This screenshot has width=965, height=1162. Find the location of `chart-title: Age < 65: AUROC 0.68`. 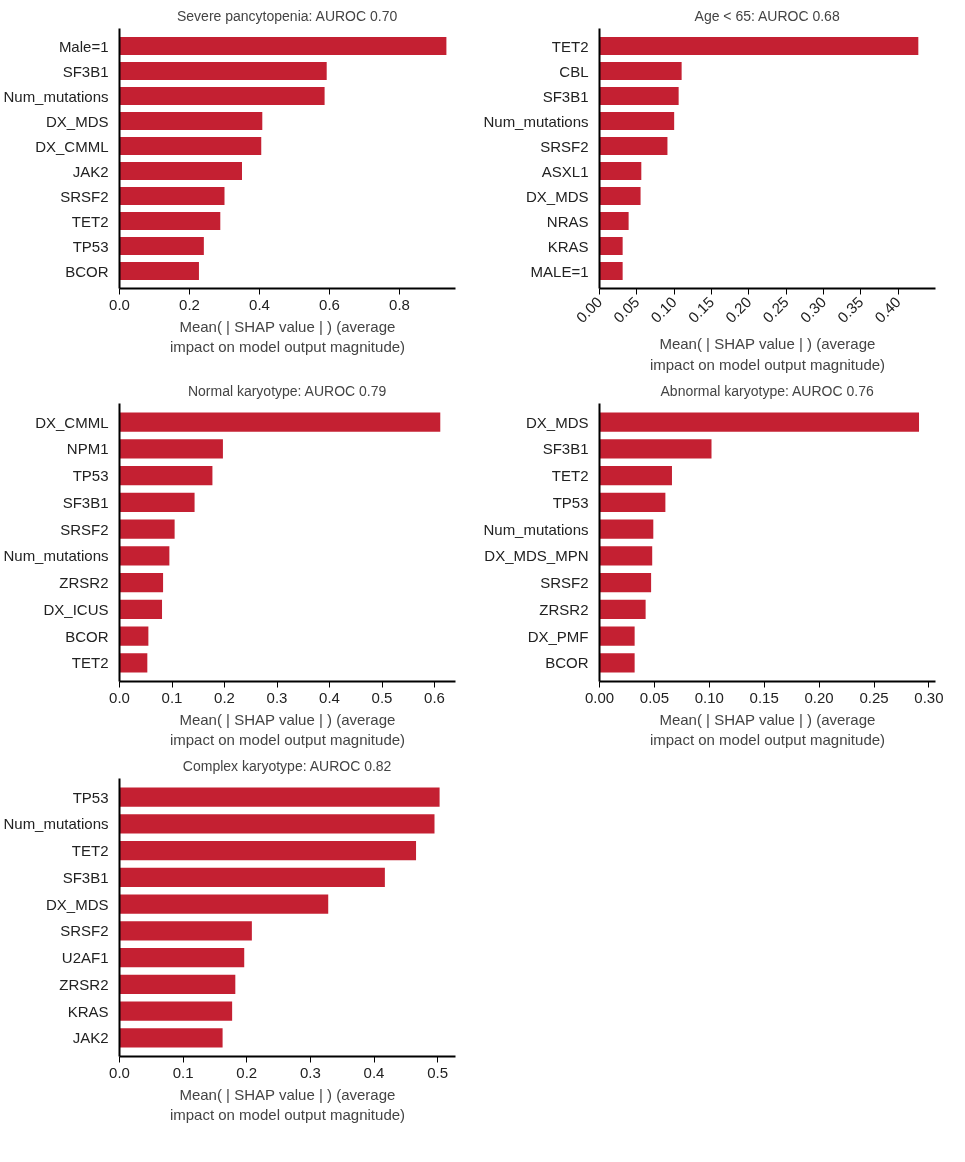

chart-title: Age < 65: AUROC 0.68 is located at coordinates (767, 15).